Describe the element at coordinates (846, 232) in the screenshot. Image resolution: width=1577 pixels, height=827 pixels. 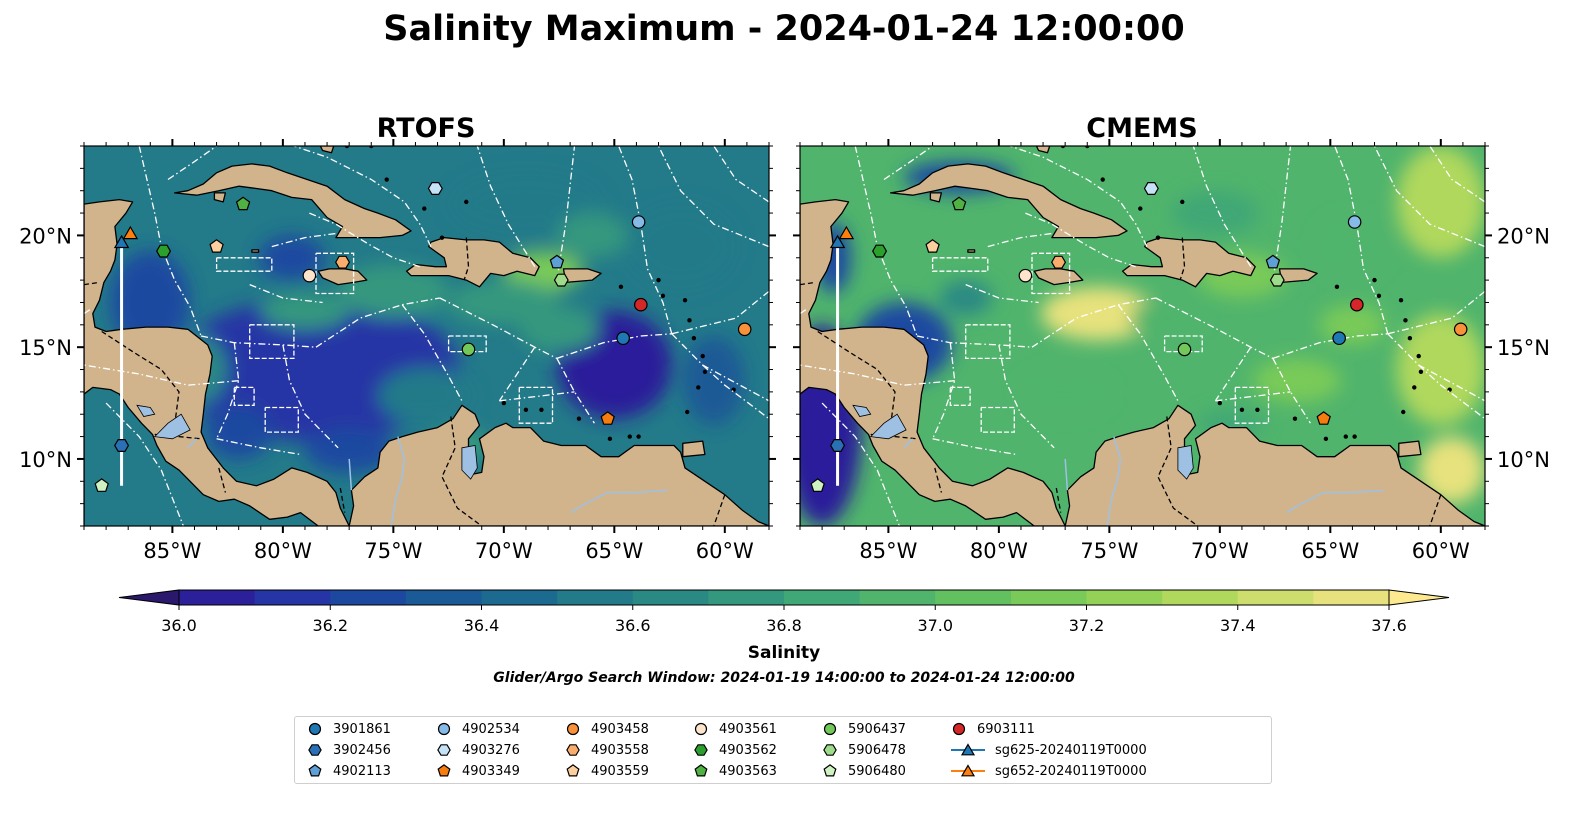
I see `glider-marker-sg652-20240119T0000` at that location.